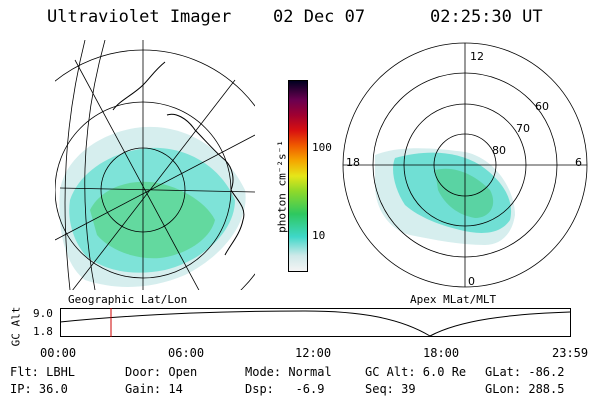  Describe the element at coordinates (319, 17) in the screenshot. I see `date-label: 02 Dec 07` at that location.